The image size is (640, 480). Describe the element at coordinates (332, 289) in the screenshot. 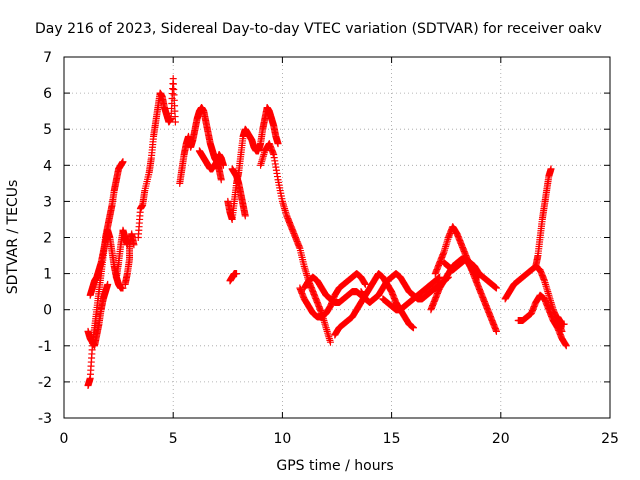

I see `series-track-n` at that location.